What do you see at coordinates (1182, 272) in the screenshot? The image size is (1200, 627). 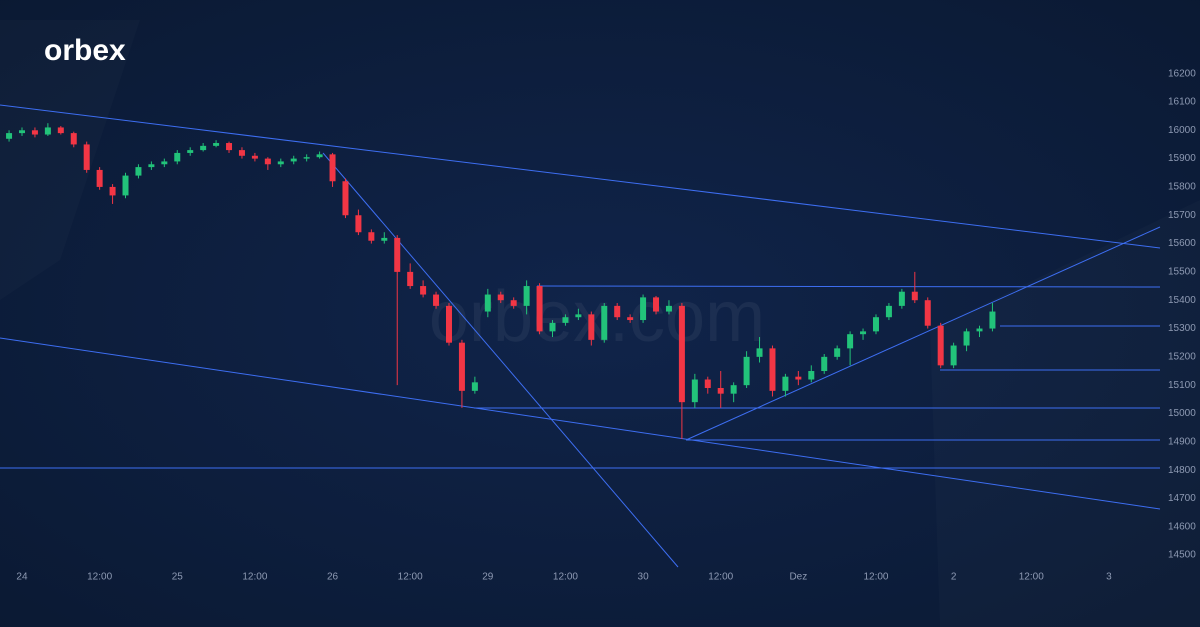 I see `y-tick-label: 15500` at bounding box center [1182, 272].